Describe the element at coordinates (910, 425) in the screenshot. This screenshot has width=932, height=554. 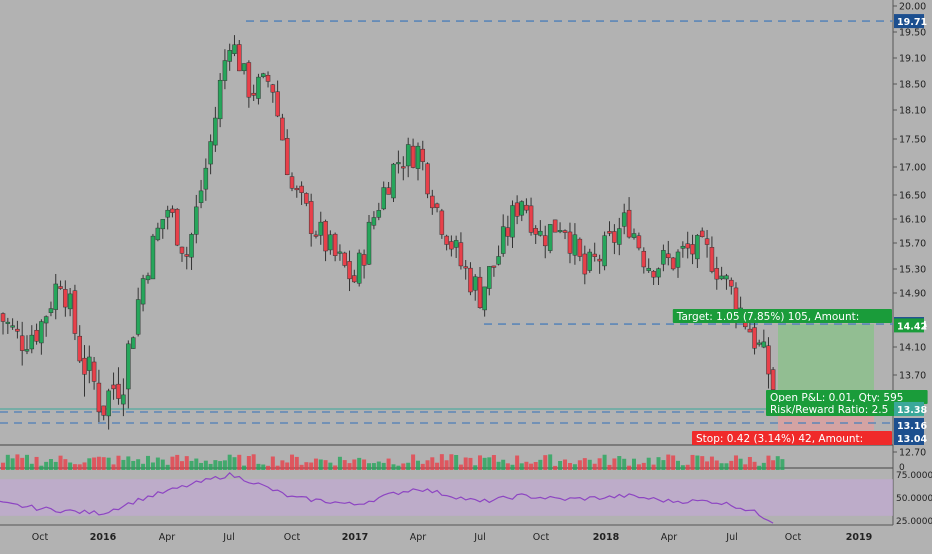
I see `price-badge: 13.16` at that location.